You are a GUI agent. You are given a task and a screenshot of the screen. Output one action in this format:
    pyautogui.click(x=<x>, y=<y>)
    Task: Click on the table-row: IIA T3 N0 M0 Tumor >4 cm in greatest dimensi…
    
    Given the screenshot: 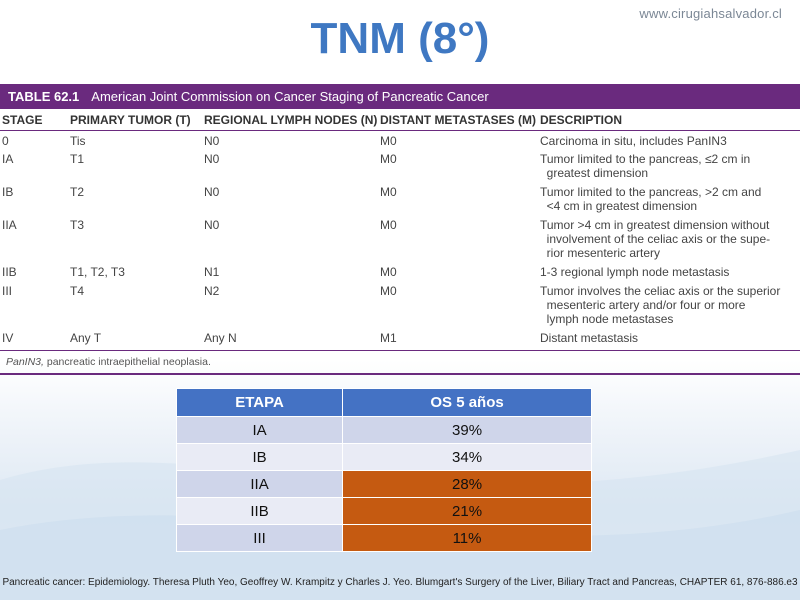 What is the action you would take?
    pyautogui.click(x=400, y=239)
    